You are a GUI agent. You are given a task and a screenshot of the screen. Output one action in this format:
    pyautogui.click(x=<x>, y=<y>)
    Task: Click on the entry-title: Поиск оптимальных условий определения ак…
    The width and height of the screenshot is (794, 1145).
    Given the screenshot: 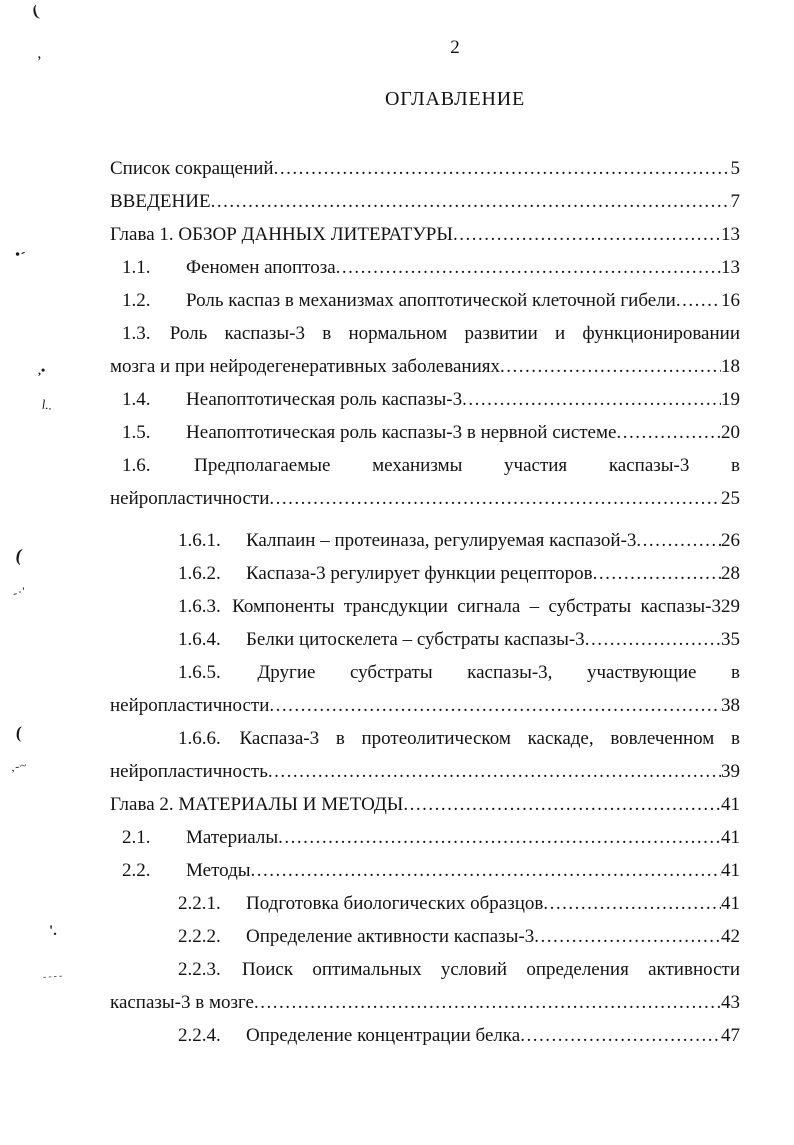 What is the action you would take?
    pyautogui.click(x=491, y=969)
    